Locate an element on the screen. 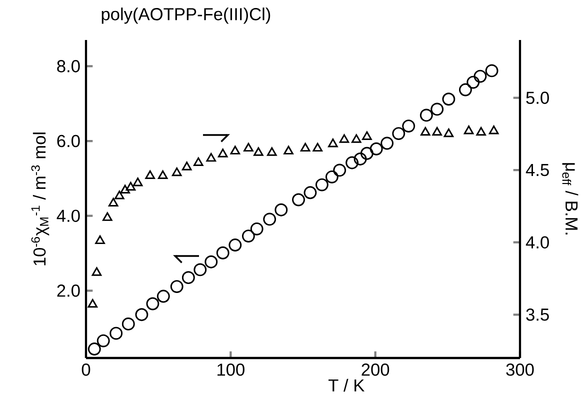 This screenshot has height=405, width=587. y-tick-label: 2.0 is located at coordinates (68, 290).